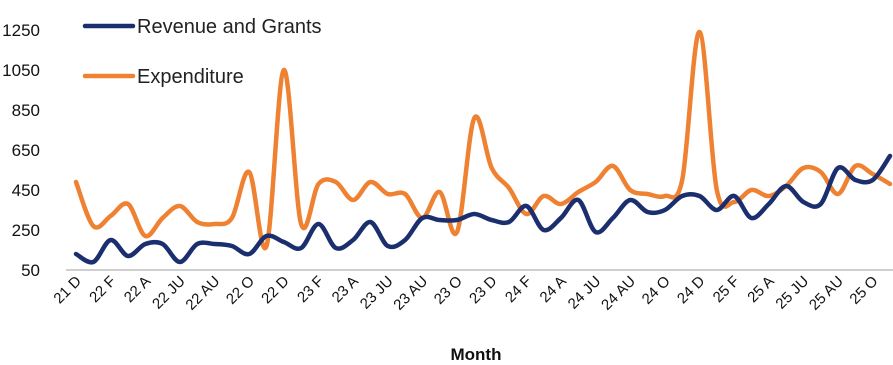 Image resolution: width=893 pixels, height=365 pixels. What do you see at coordinates (169, 293) in the screenshot?
I see `x-tick-label: 22 JU` at bounding box center [169, 293].